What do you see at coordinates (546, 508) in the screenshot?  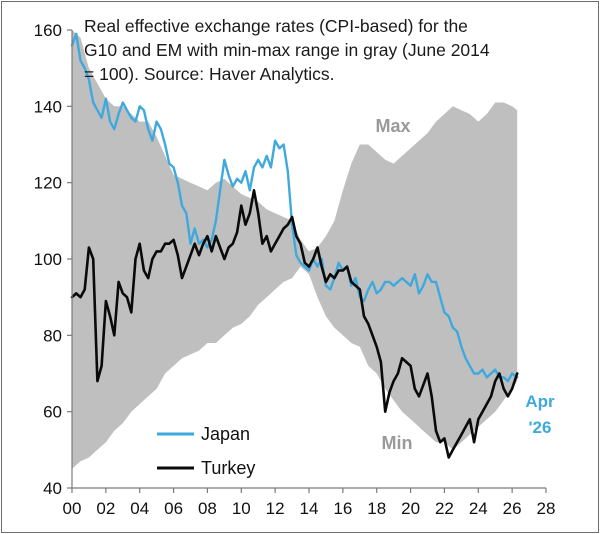 I see `x-tick-label: 28` at bounding box center [546, 508].